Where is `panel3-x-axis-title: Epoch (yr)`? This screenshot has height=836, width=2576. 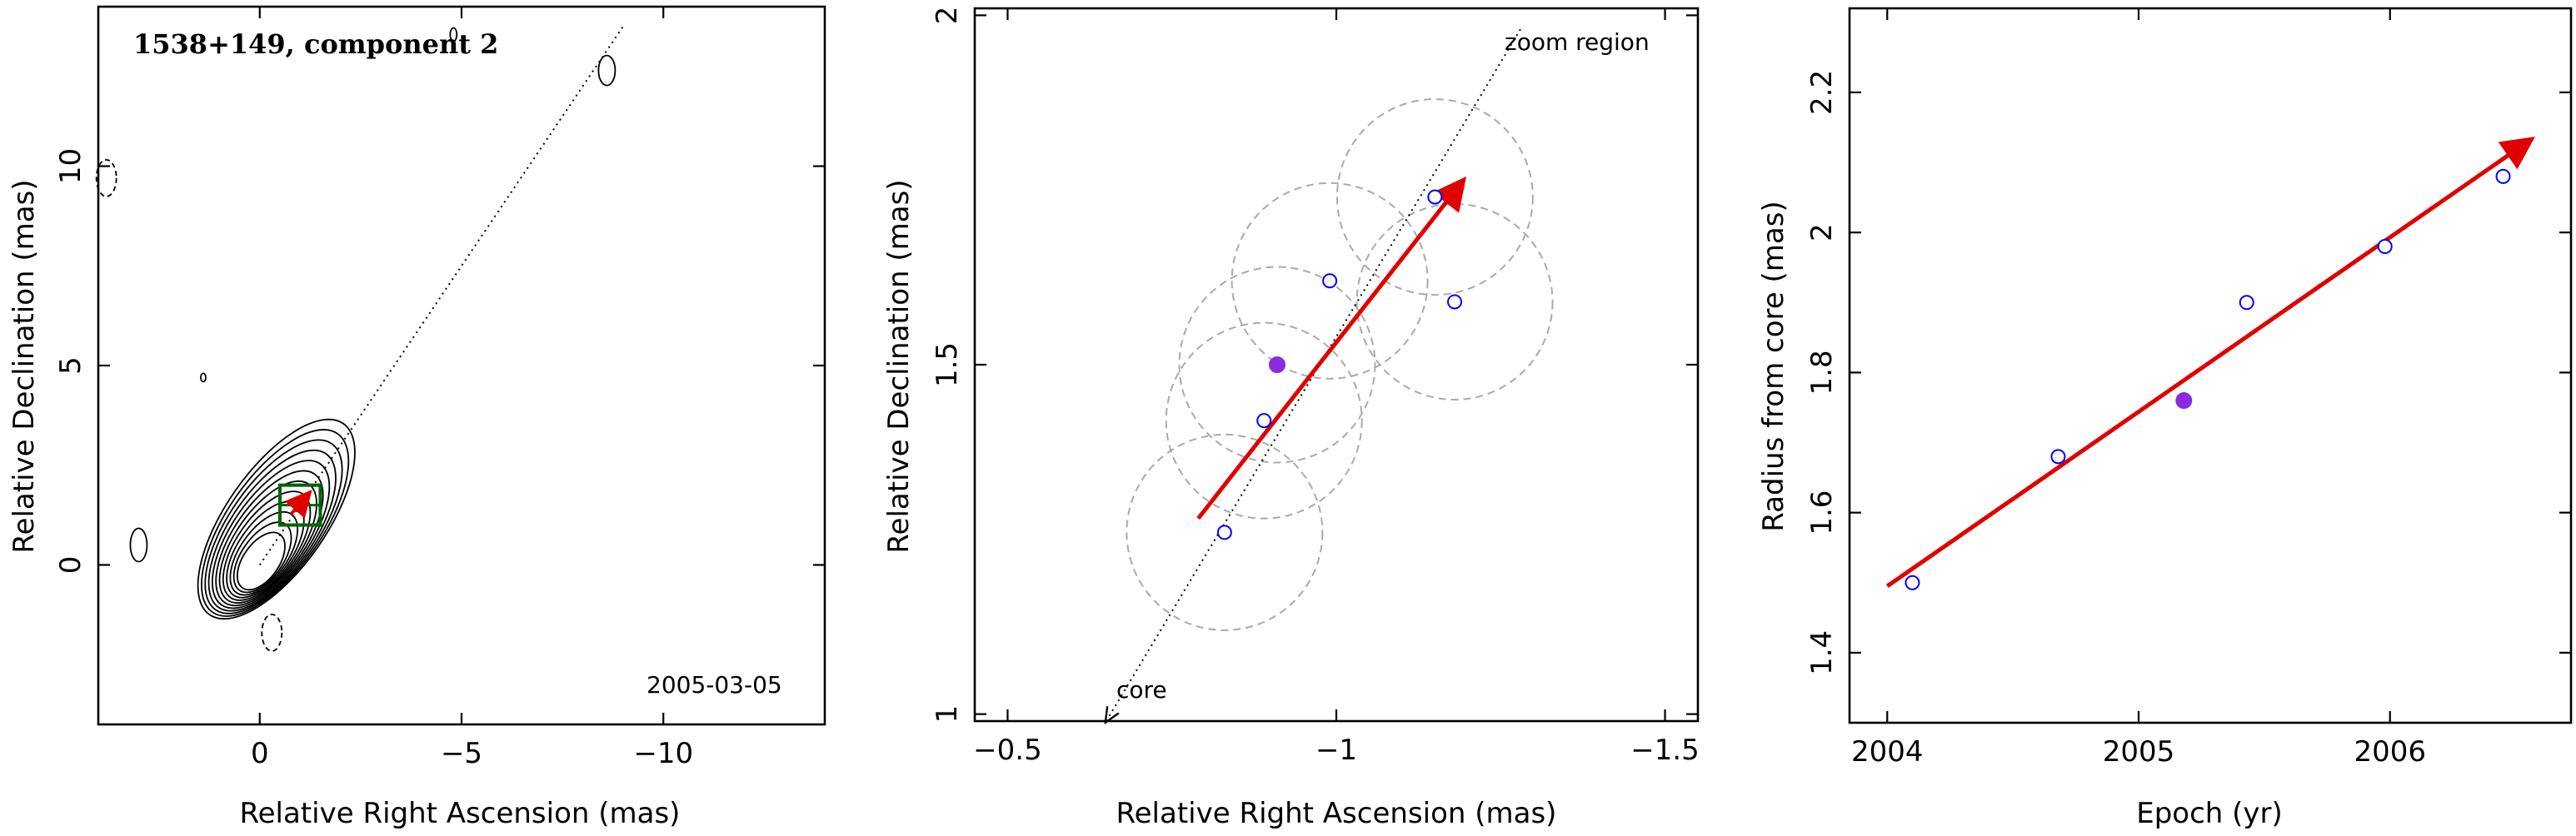
panel3-x-axis-title: Epoch (yr) is located at coordinates (2209, 813).